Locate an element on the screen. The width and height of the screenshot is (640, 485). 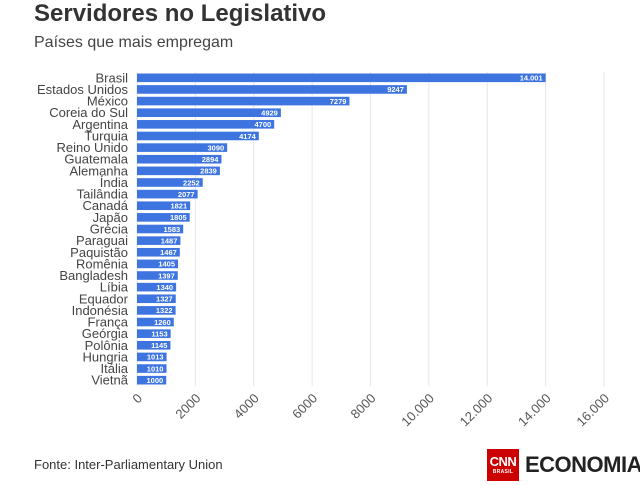
bar-value-label: 2894 is located at coordinates (211, 159).